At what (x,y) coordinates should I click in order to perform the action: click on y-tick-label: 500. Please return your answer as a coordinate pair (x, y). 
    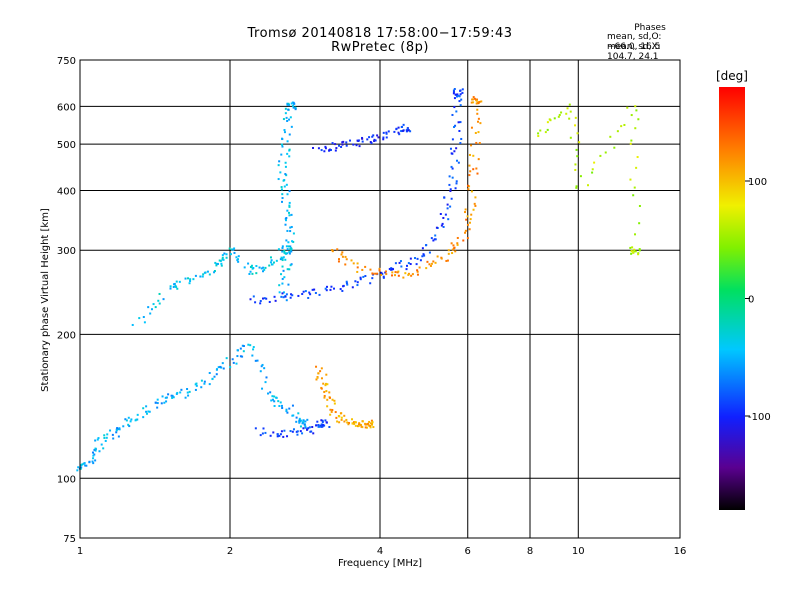
    Looking at the image, I should click on (66, 145).